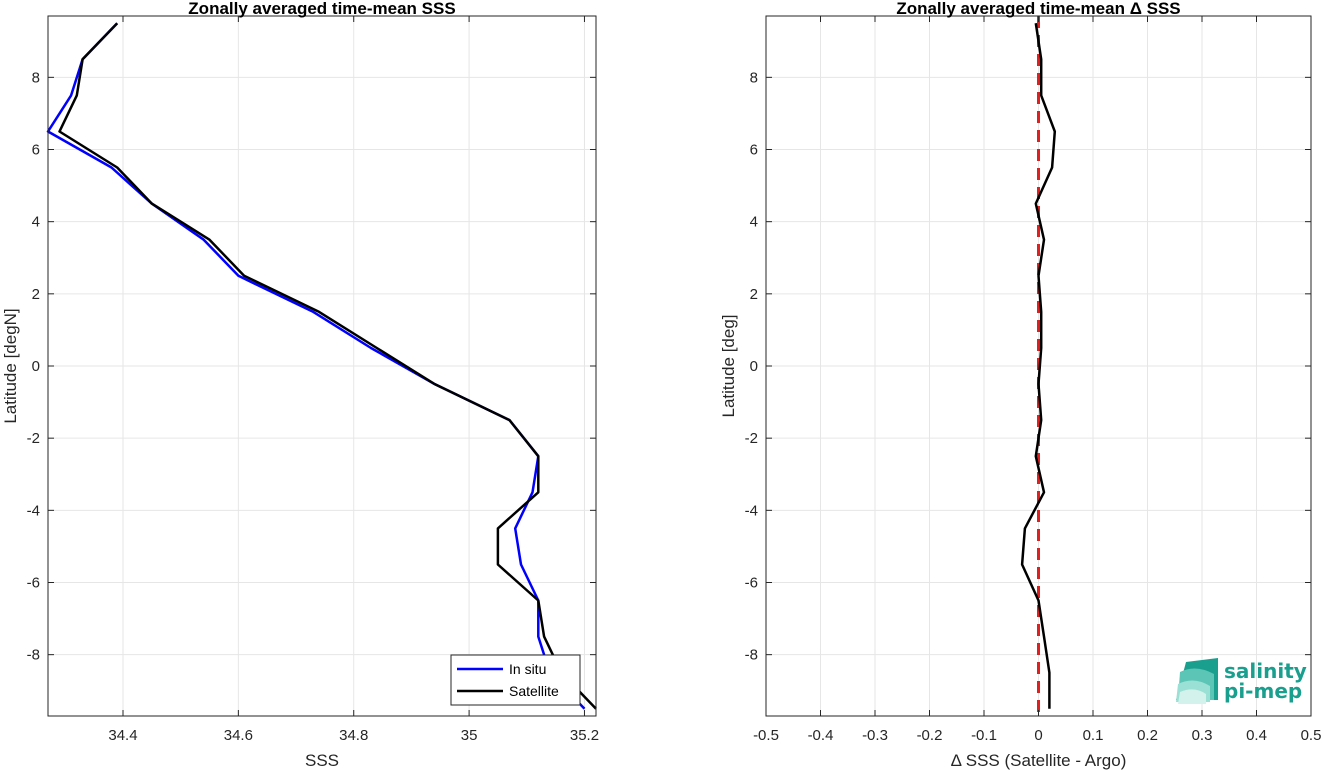  I want to click on salinity-pi-mep-logo: salinity pi-mep, so click(1241, 681).